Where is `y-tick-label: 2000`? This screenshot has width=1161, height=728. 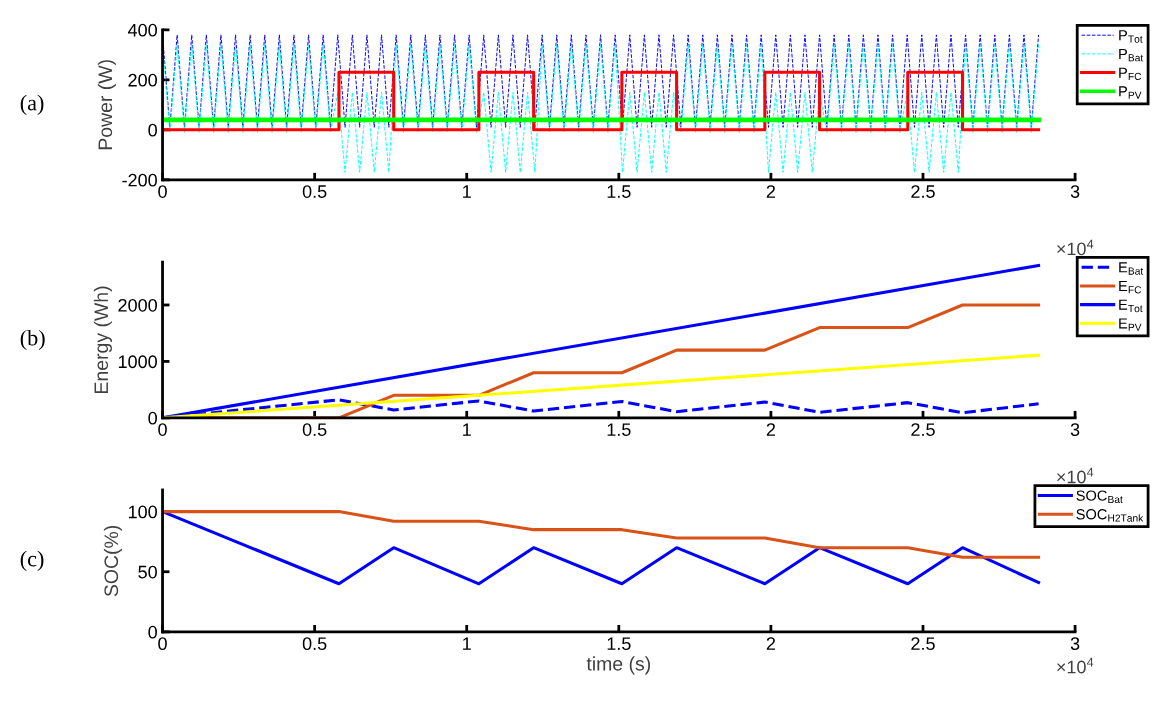 y-tick-label: 2000 is located at coordinates (137, 305).